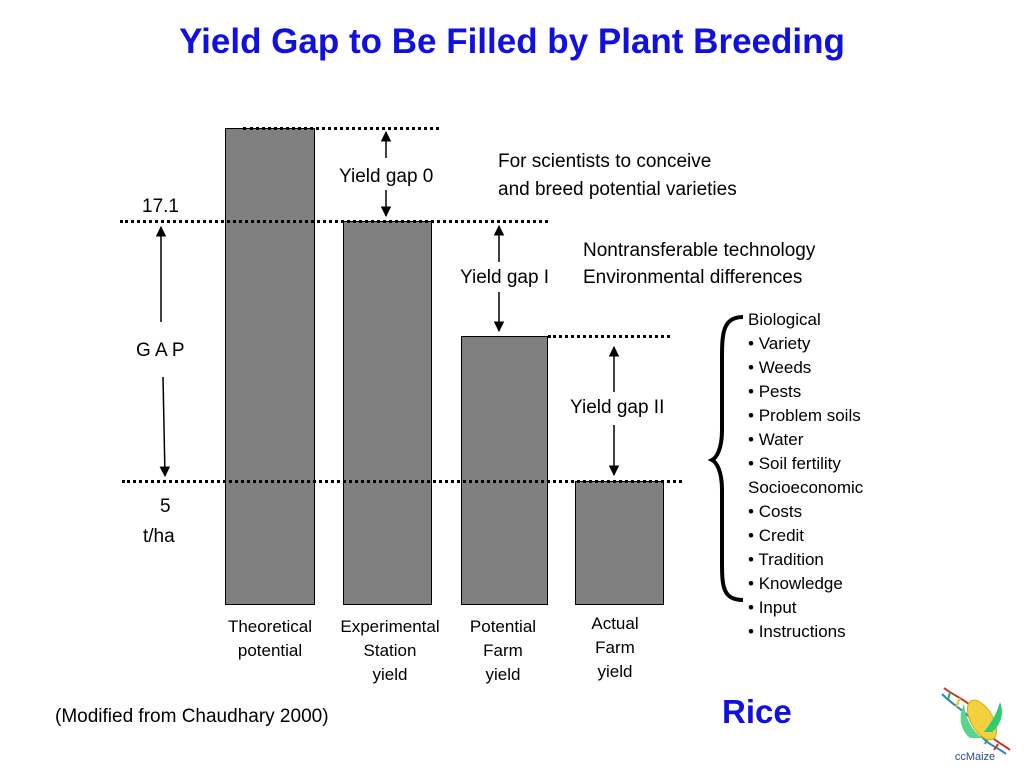 This screenshot has height=770, width=1024. What do you see at coordinates (609, 336) in the screenshot?
I see `farm-potential-level-line` at bounding box center [609, 336].